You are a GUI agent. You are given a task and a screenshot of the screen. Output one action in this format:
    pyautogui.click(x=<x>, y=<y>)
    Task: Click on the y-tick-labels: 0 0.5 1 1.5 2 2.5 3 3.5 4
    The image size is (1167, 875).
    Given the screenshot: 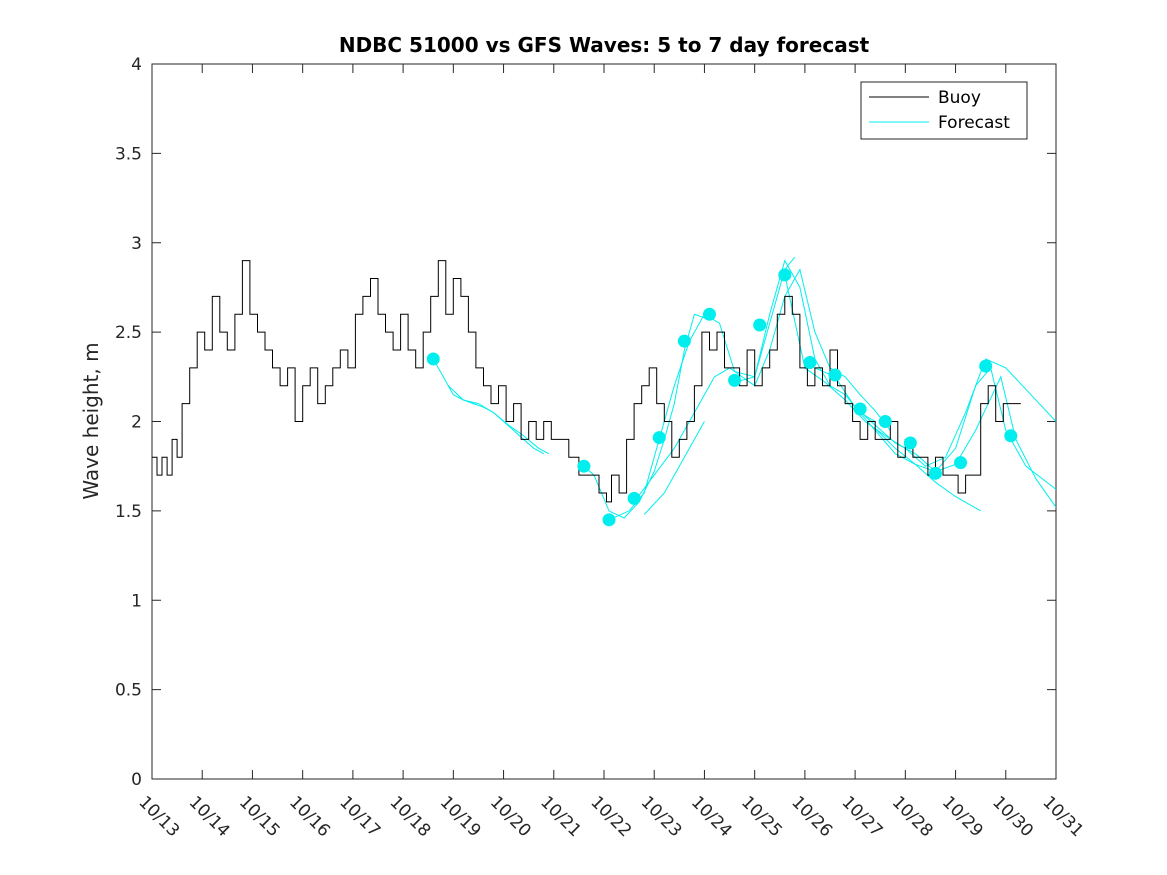 What is the action you would take?
    pyautogui.click(x=128, y=422)
    